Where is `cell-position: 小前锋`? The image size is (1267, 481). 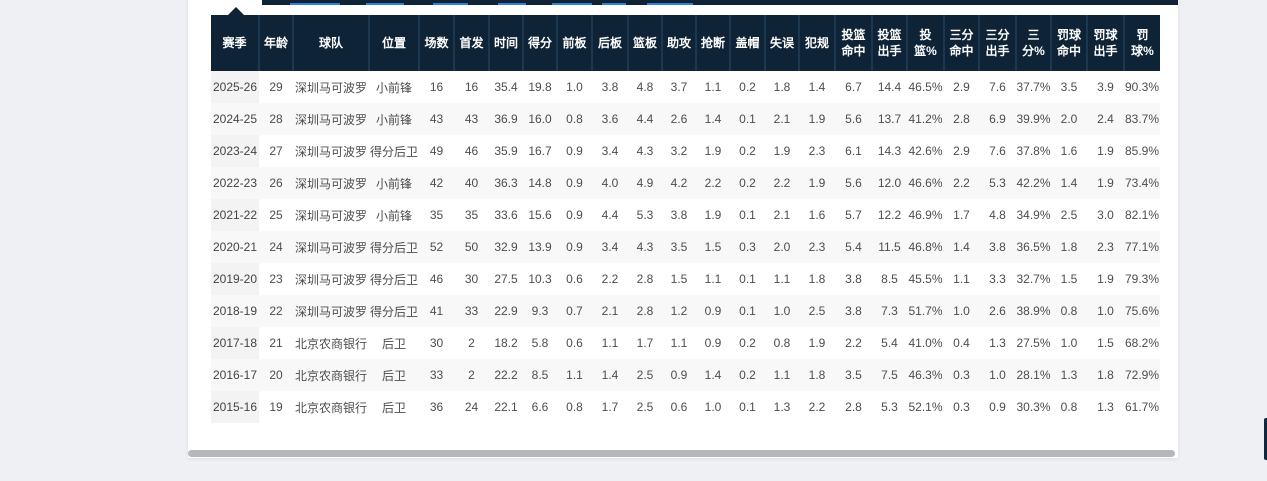
cell-position: 小前锋 is located at coordinates (393, 87).